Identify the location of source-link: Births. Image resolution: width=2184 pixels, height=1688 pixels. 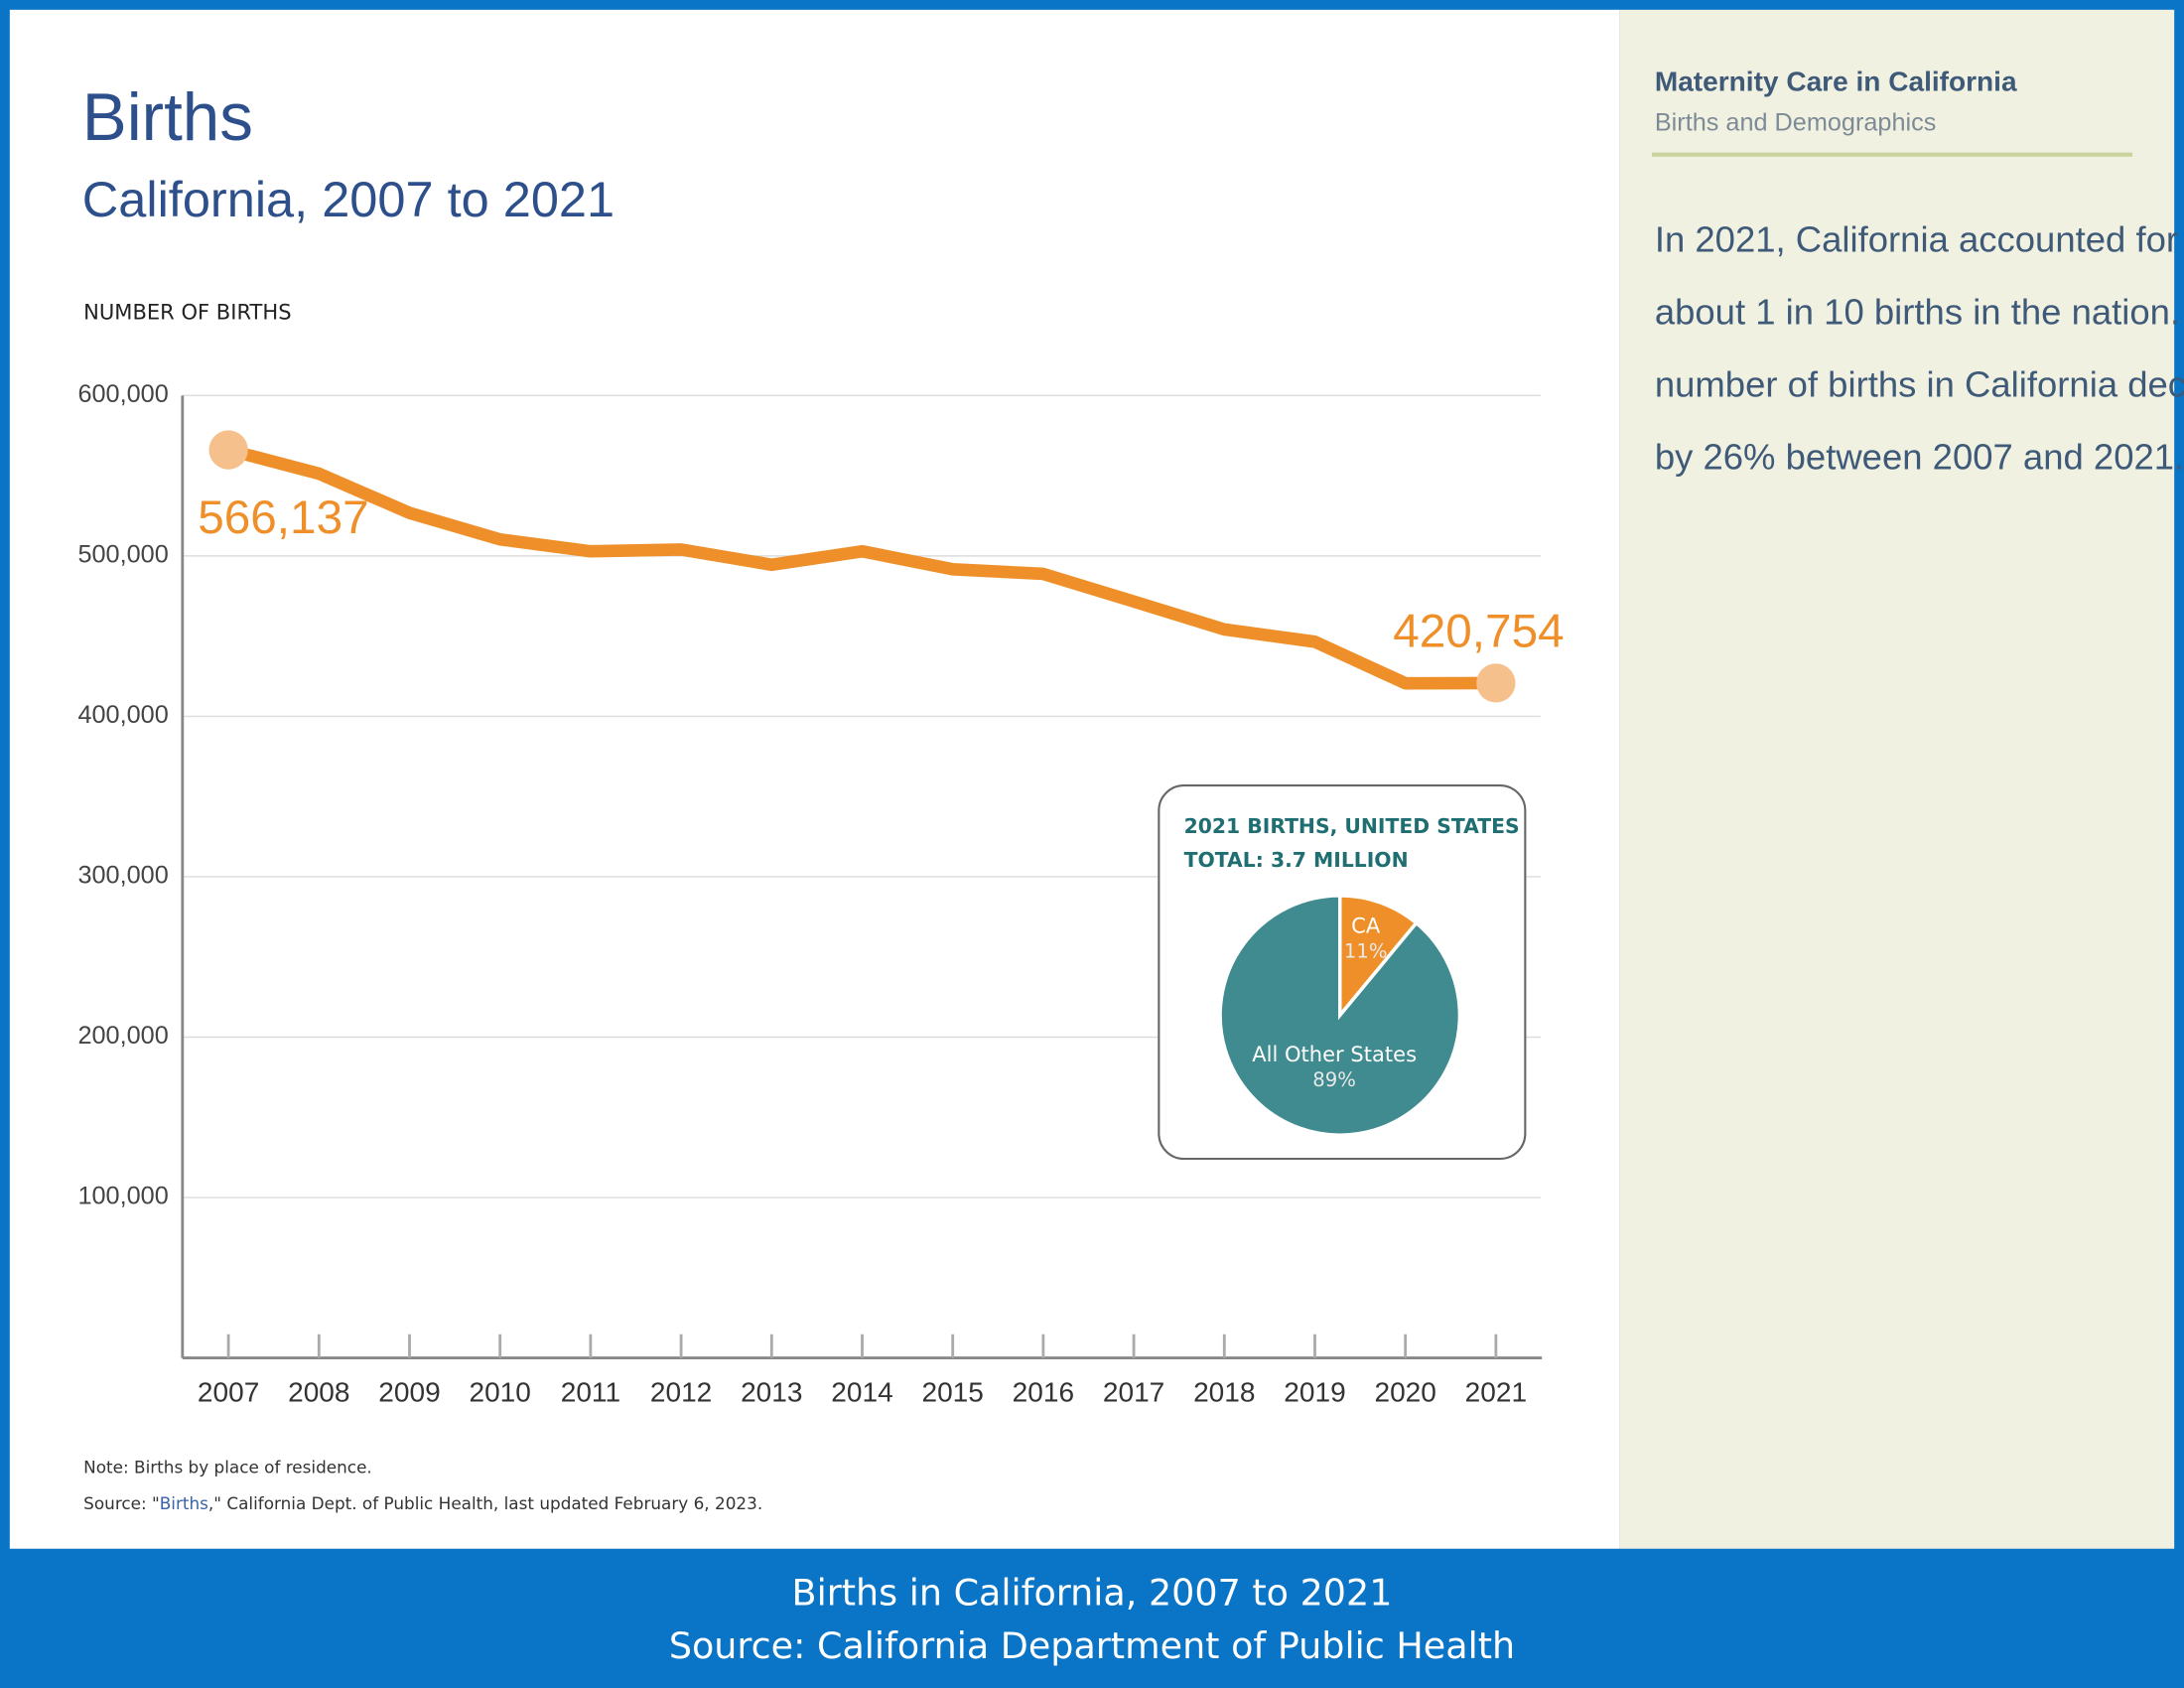
(184, 1503).